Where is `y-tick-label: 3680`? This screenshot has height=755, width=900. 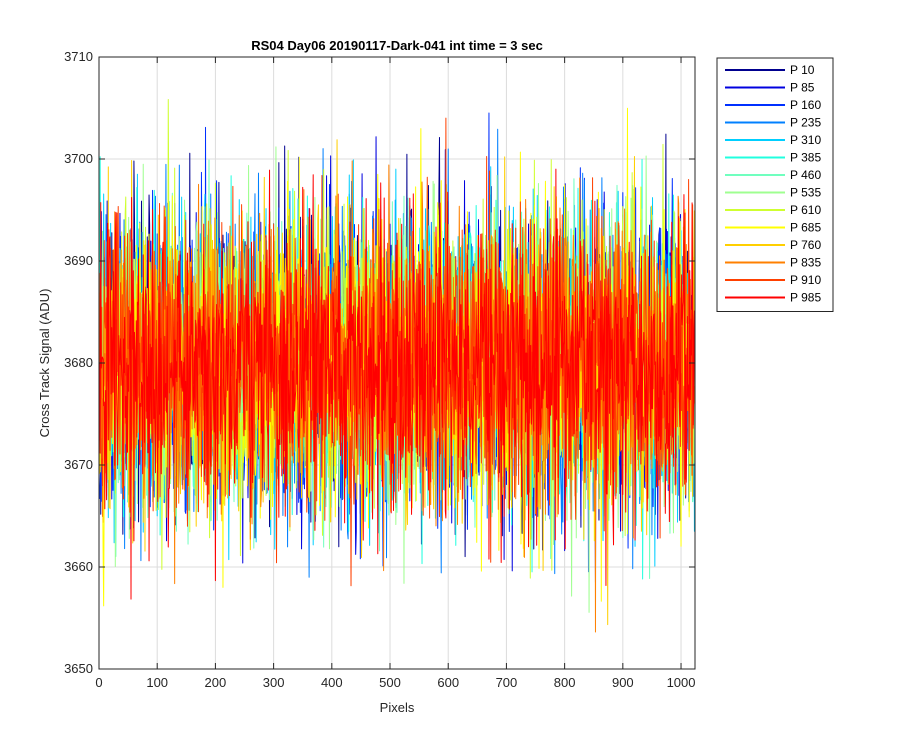
y-tick-label: 3680 is located at coordinates (78, 362).